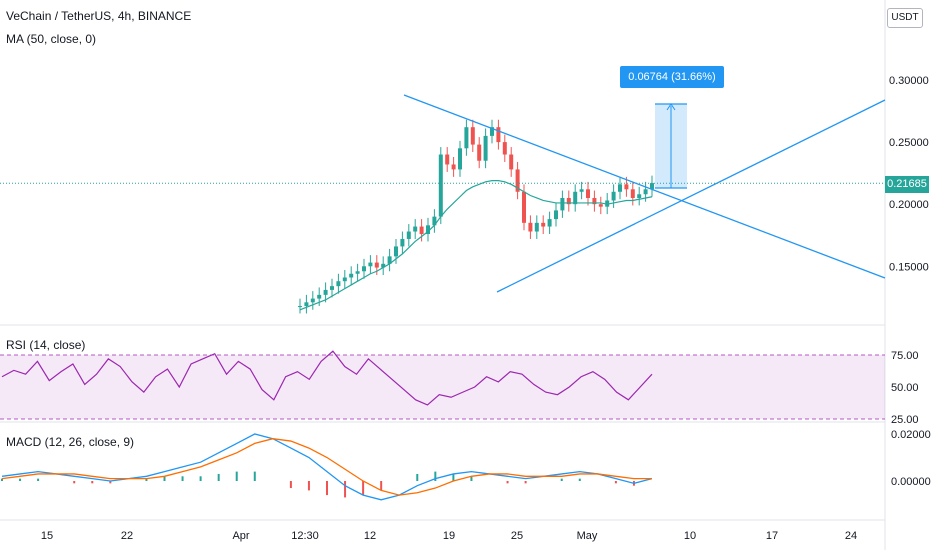 This screenshot has width=932, height=550. I want to click on rsi-tick-label: 50.00, so click(905, 388).